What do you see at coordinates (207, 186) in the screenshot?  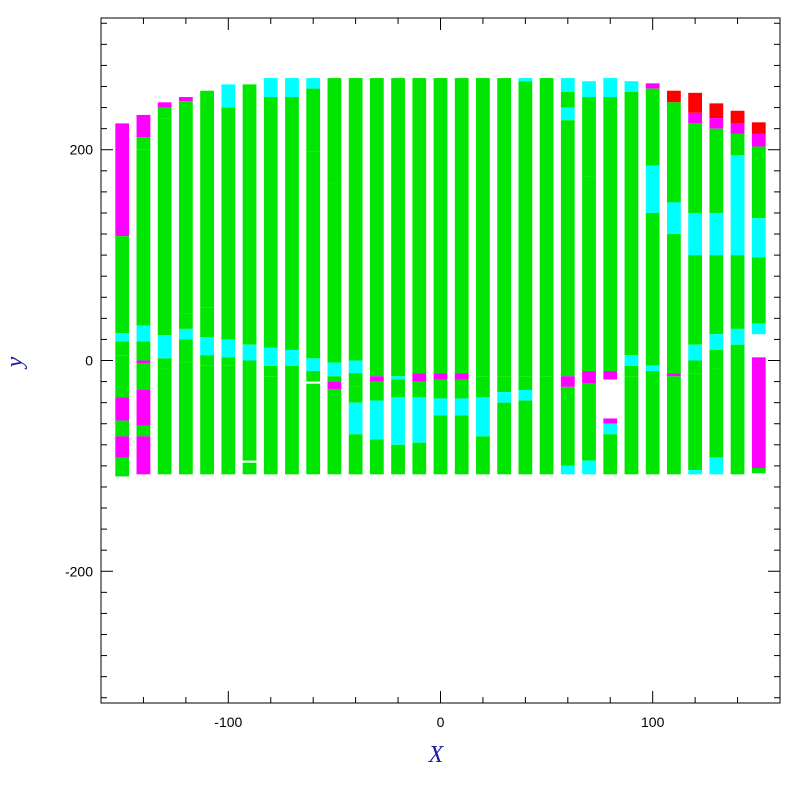 I see `heatmap-cell-col4-seg0` at bounding box center [207, 186].